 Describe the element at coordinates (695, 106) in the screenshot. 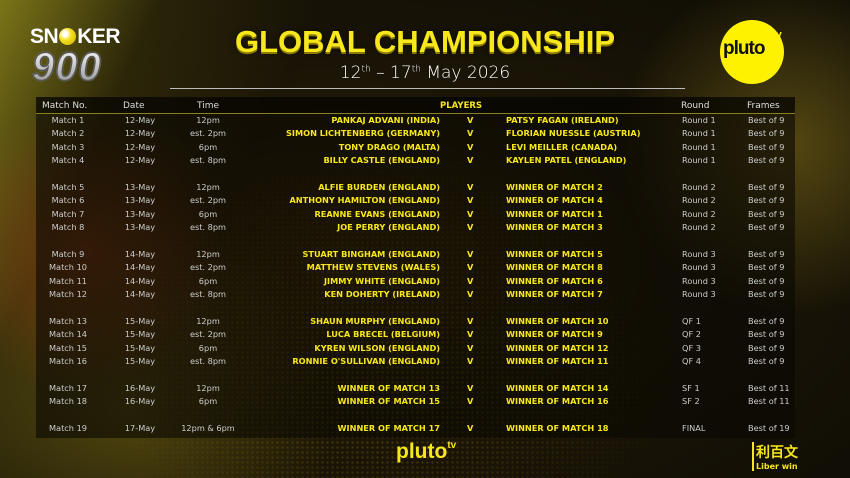

I see `col-round: Round` at that location.